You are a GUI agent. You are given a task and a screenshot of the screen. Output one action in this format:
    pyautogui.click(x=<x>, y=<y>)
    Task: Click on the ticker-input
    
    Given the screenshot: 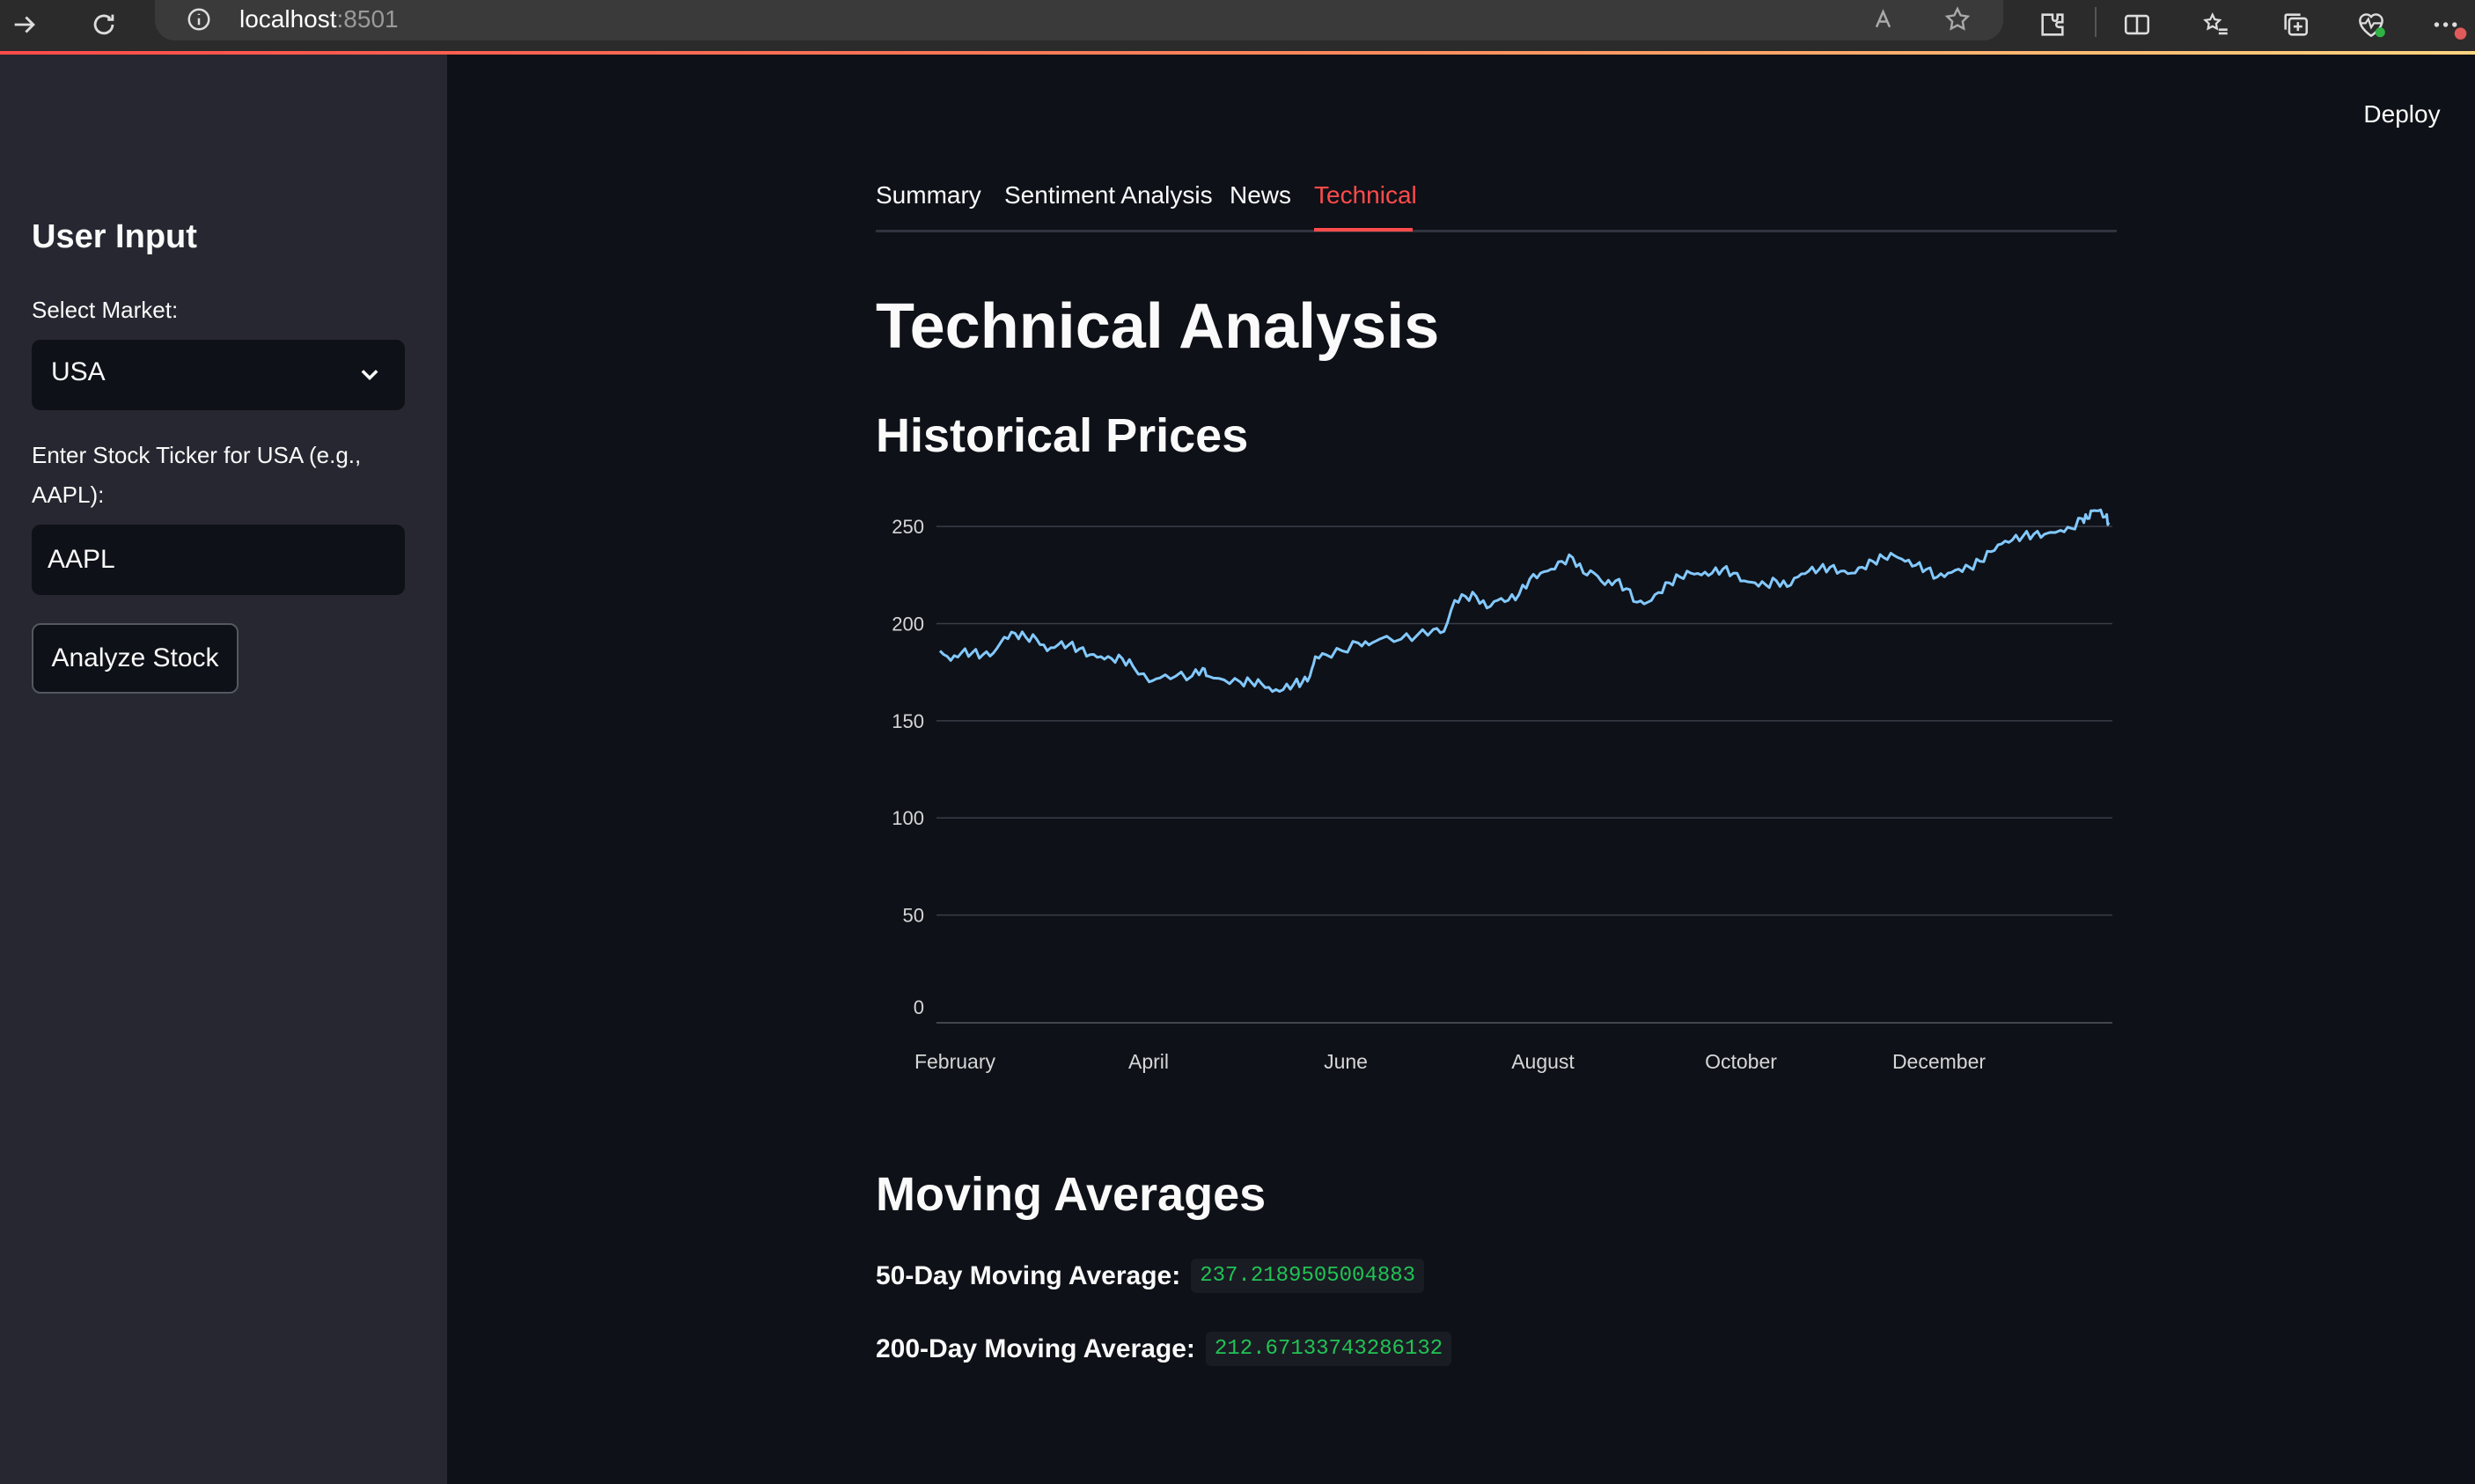 What is the action you would take?
    pyautogui.click(x=218, y=560)
    